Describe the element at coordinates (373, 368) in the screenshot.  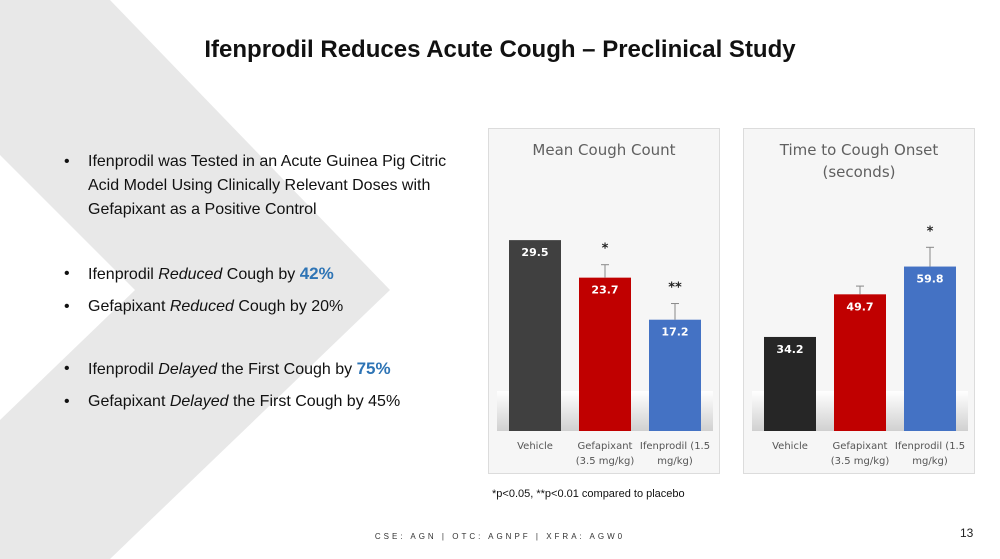
I see `percent-highlight: 75%` at that location.